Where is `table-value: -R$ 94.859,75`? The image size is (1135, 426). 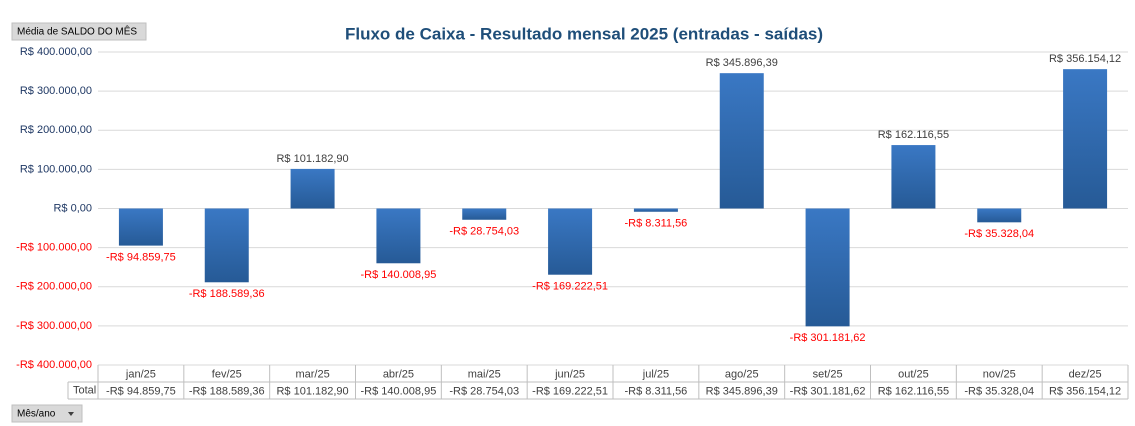 table-value: -R$ 94.859,75 is located at coordinates (141, 391).